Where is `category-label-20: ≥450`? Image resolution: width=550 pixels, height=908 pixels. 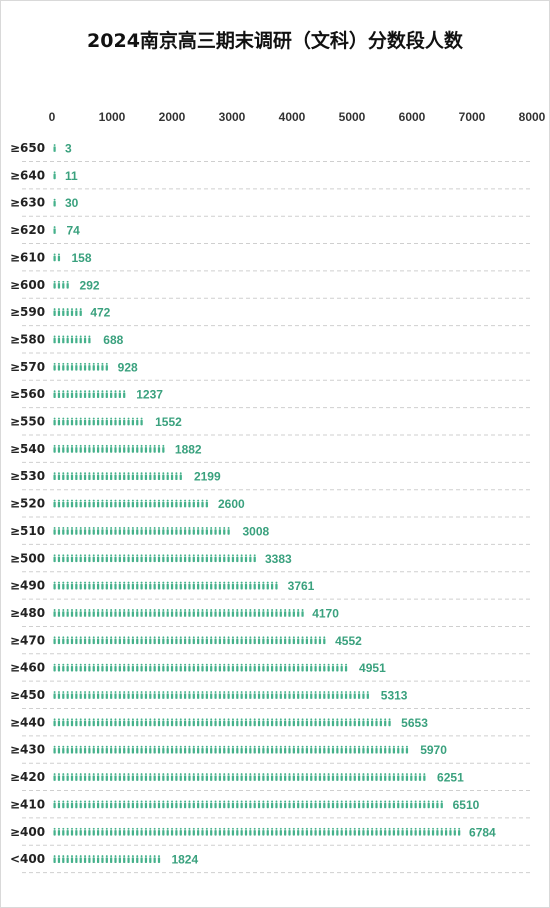 category-label-20: ≥450 is located at coordinates (27, 695).